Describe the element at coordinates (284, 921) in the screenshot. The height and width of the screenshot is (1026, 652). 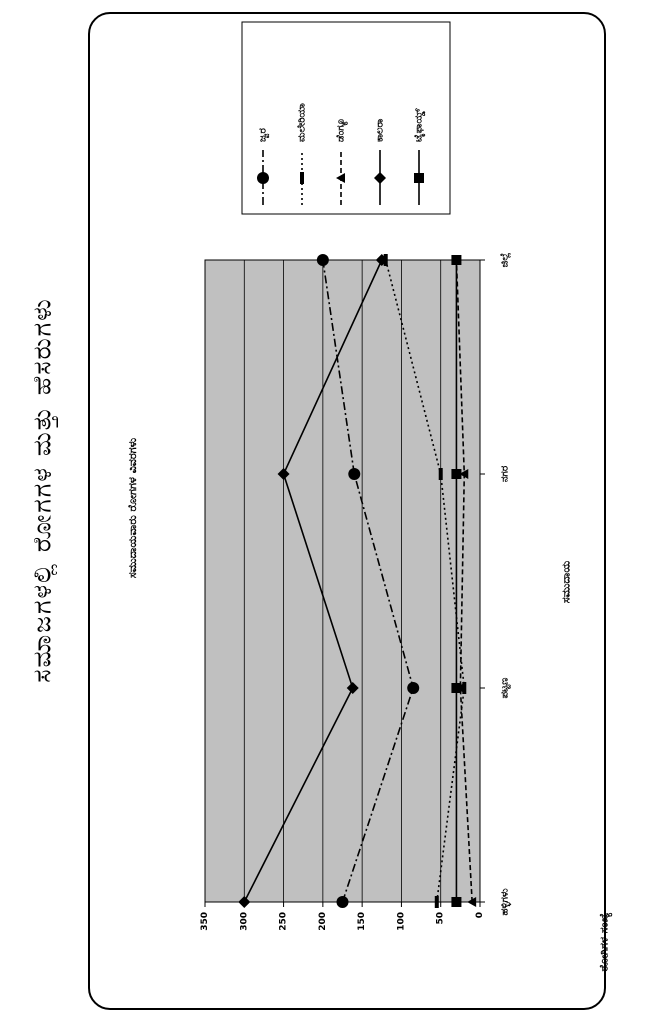
I see `y-tick-label: 250` at that location.